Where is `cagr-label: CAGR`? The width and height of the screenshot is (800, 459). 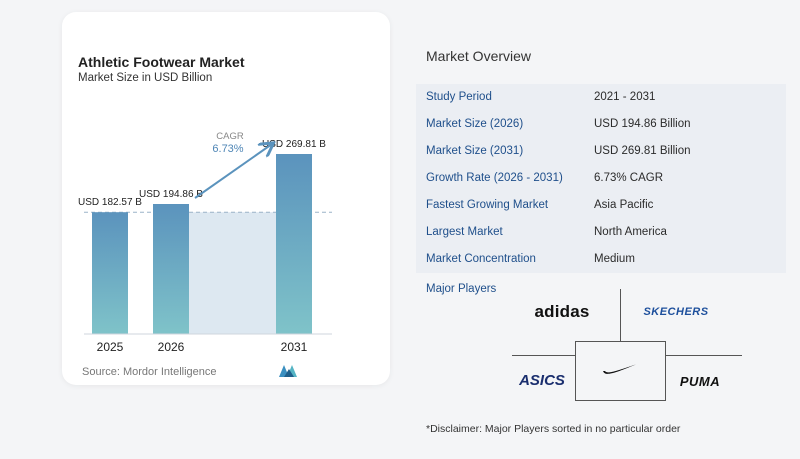 cagr-label: CAGR is located at coordinates (230, 136).